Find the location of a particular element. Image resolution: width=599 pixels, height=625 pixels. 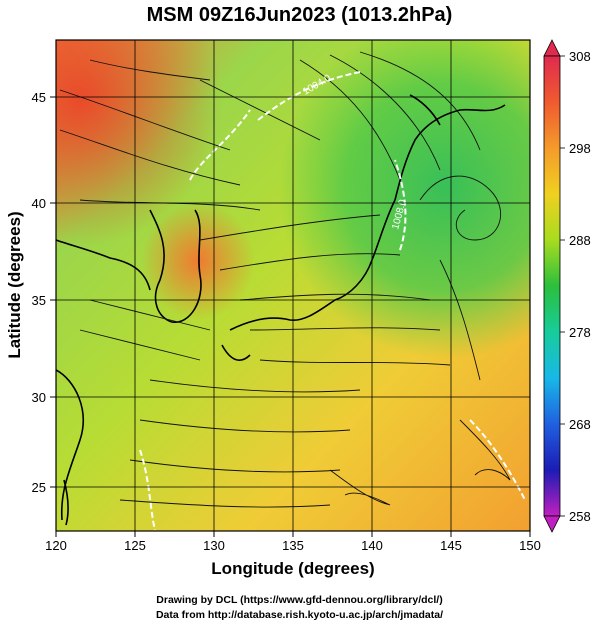

colorbar-ramp is located at coordinates (552, 286).